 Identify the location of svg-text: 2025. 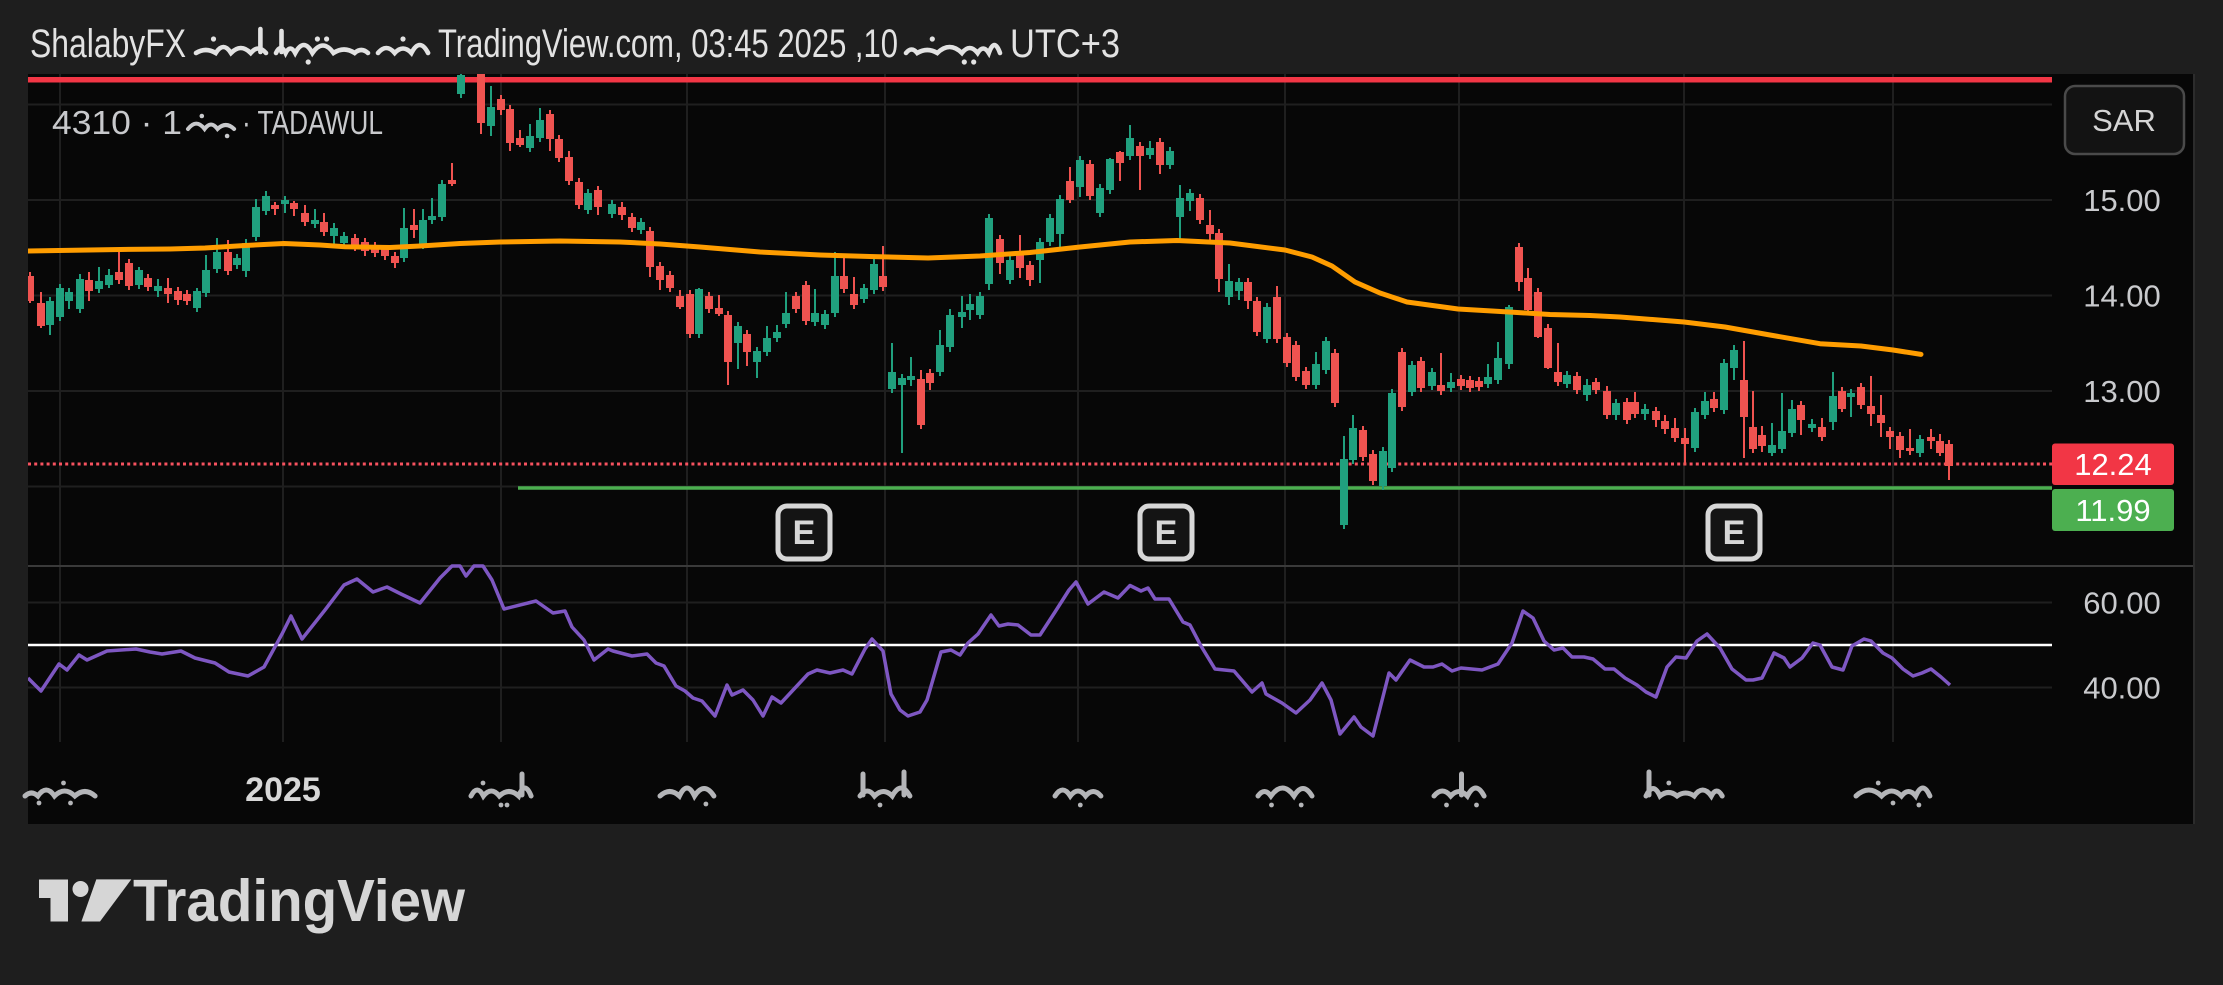
(283, 790).